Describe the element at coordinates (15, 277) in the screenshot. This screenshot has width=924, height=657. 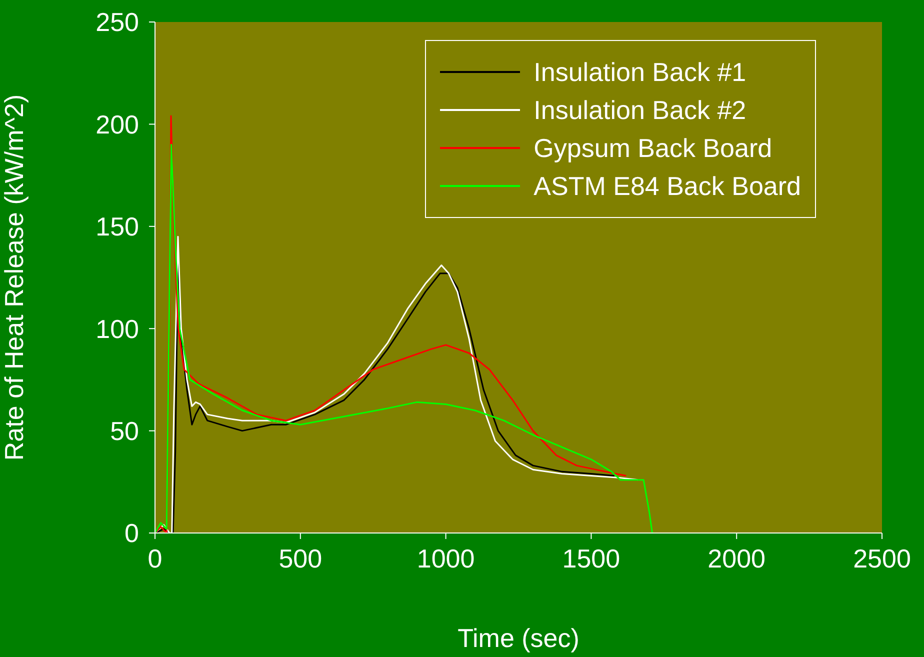
I see `y-axis-title: Rate of Heat Release (kW/m^2)` at that location.